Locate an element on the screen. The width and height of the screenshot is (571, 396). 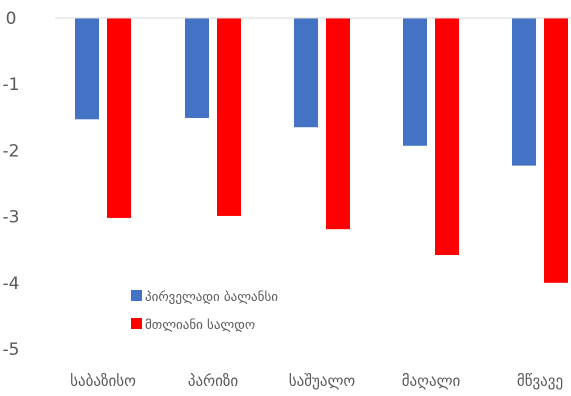
y-tick-label: -3 is located at coordinates (11, 218).